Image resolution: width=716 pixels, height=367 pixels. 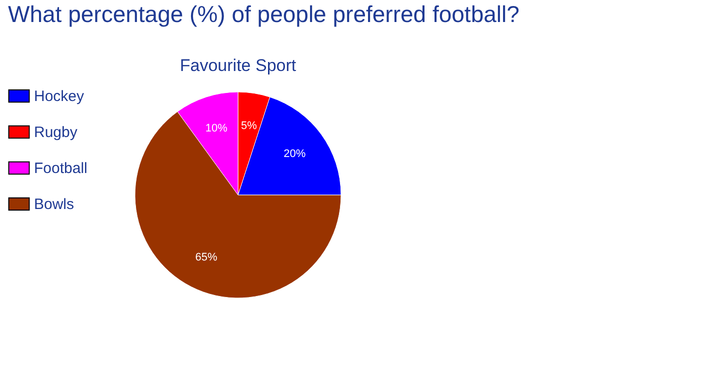 I want to click on chart-subtitle: Favourite Sport, so click(x=238, y=65).